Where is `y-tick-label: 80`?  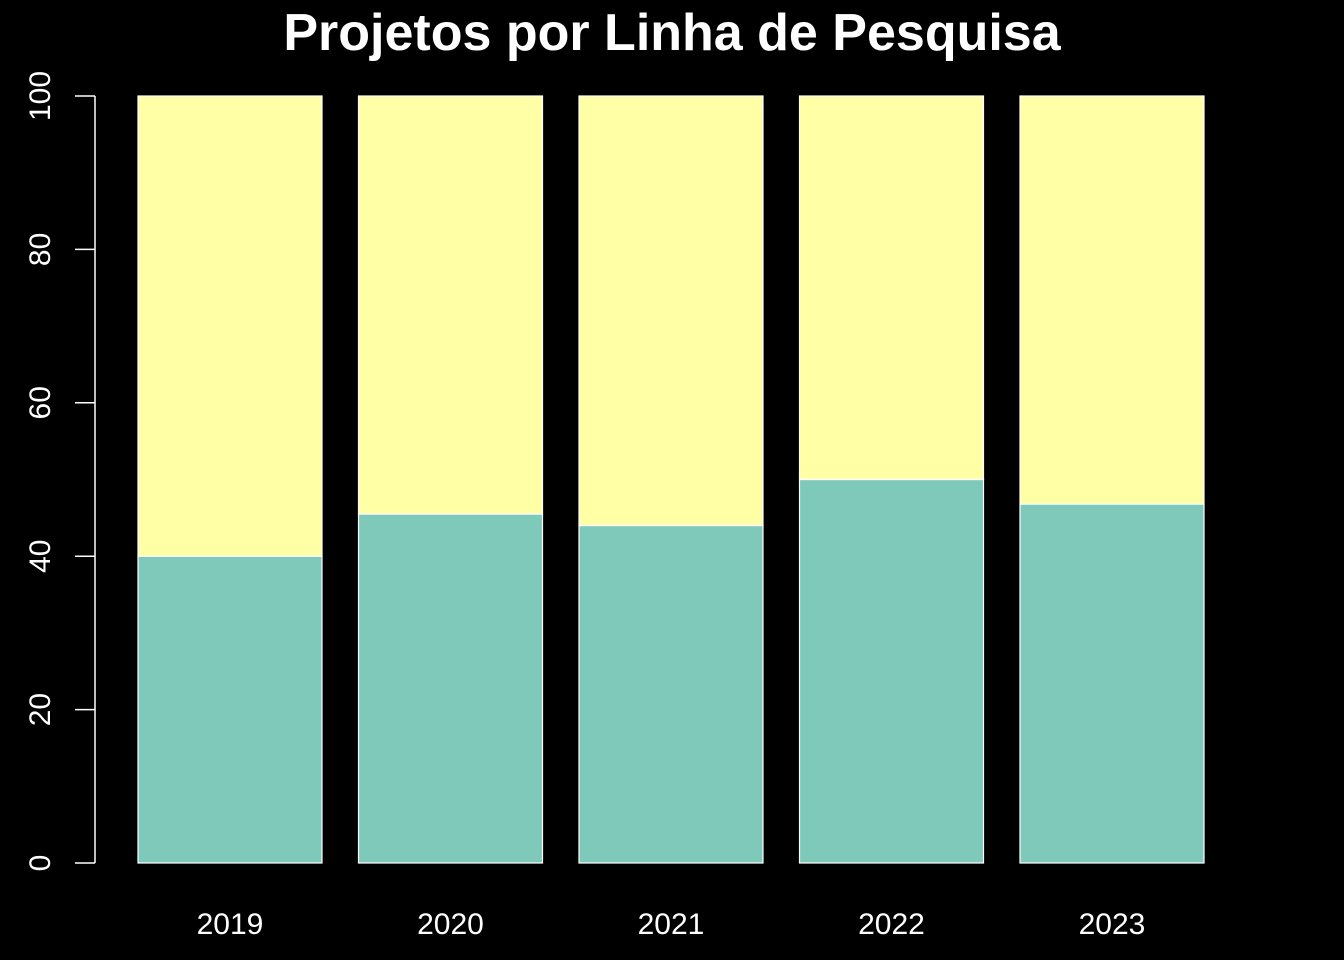 y-tick-label: 80 is located at coordinates (40, 249).